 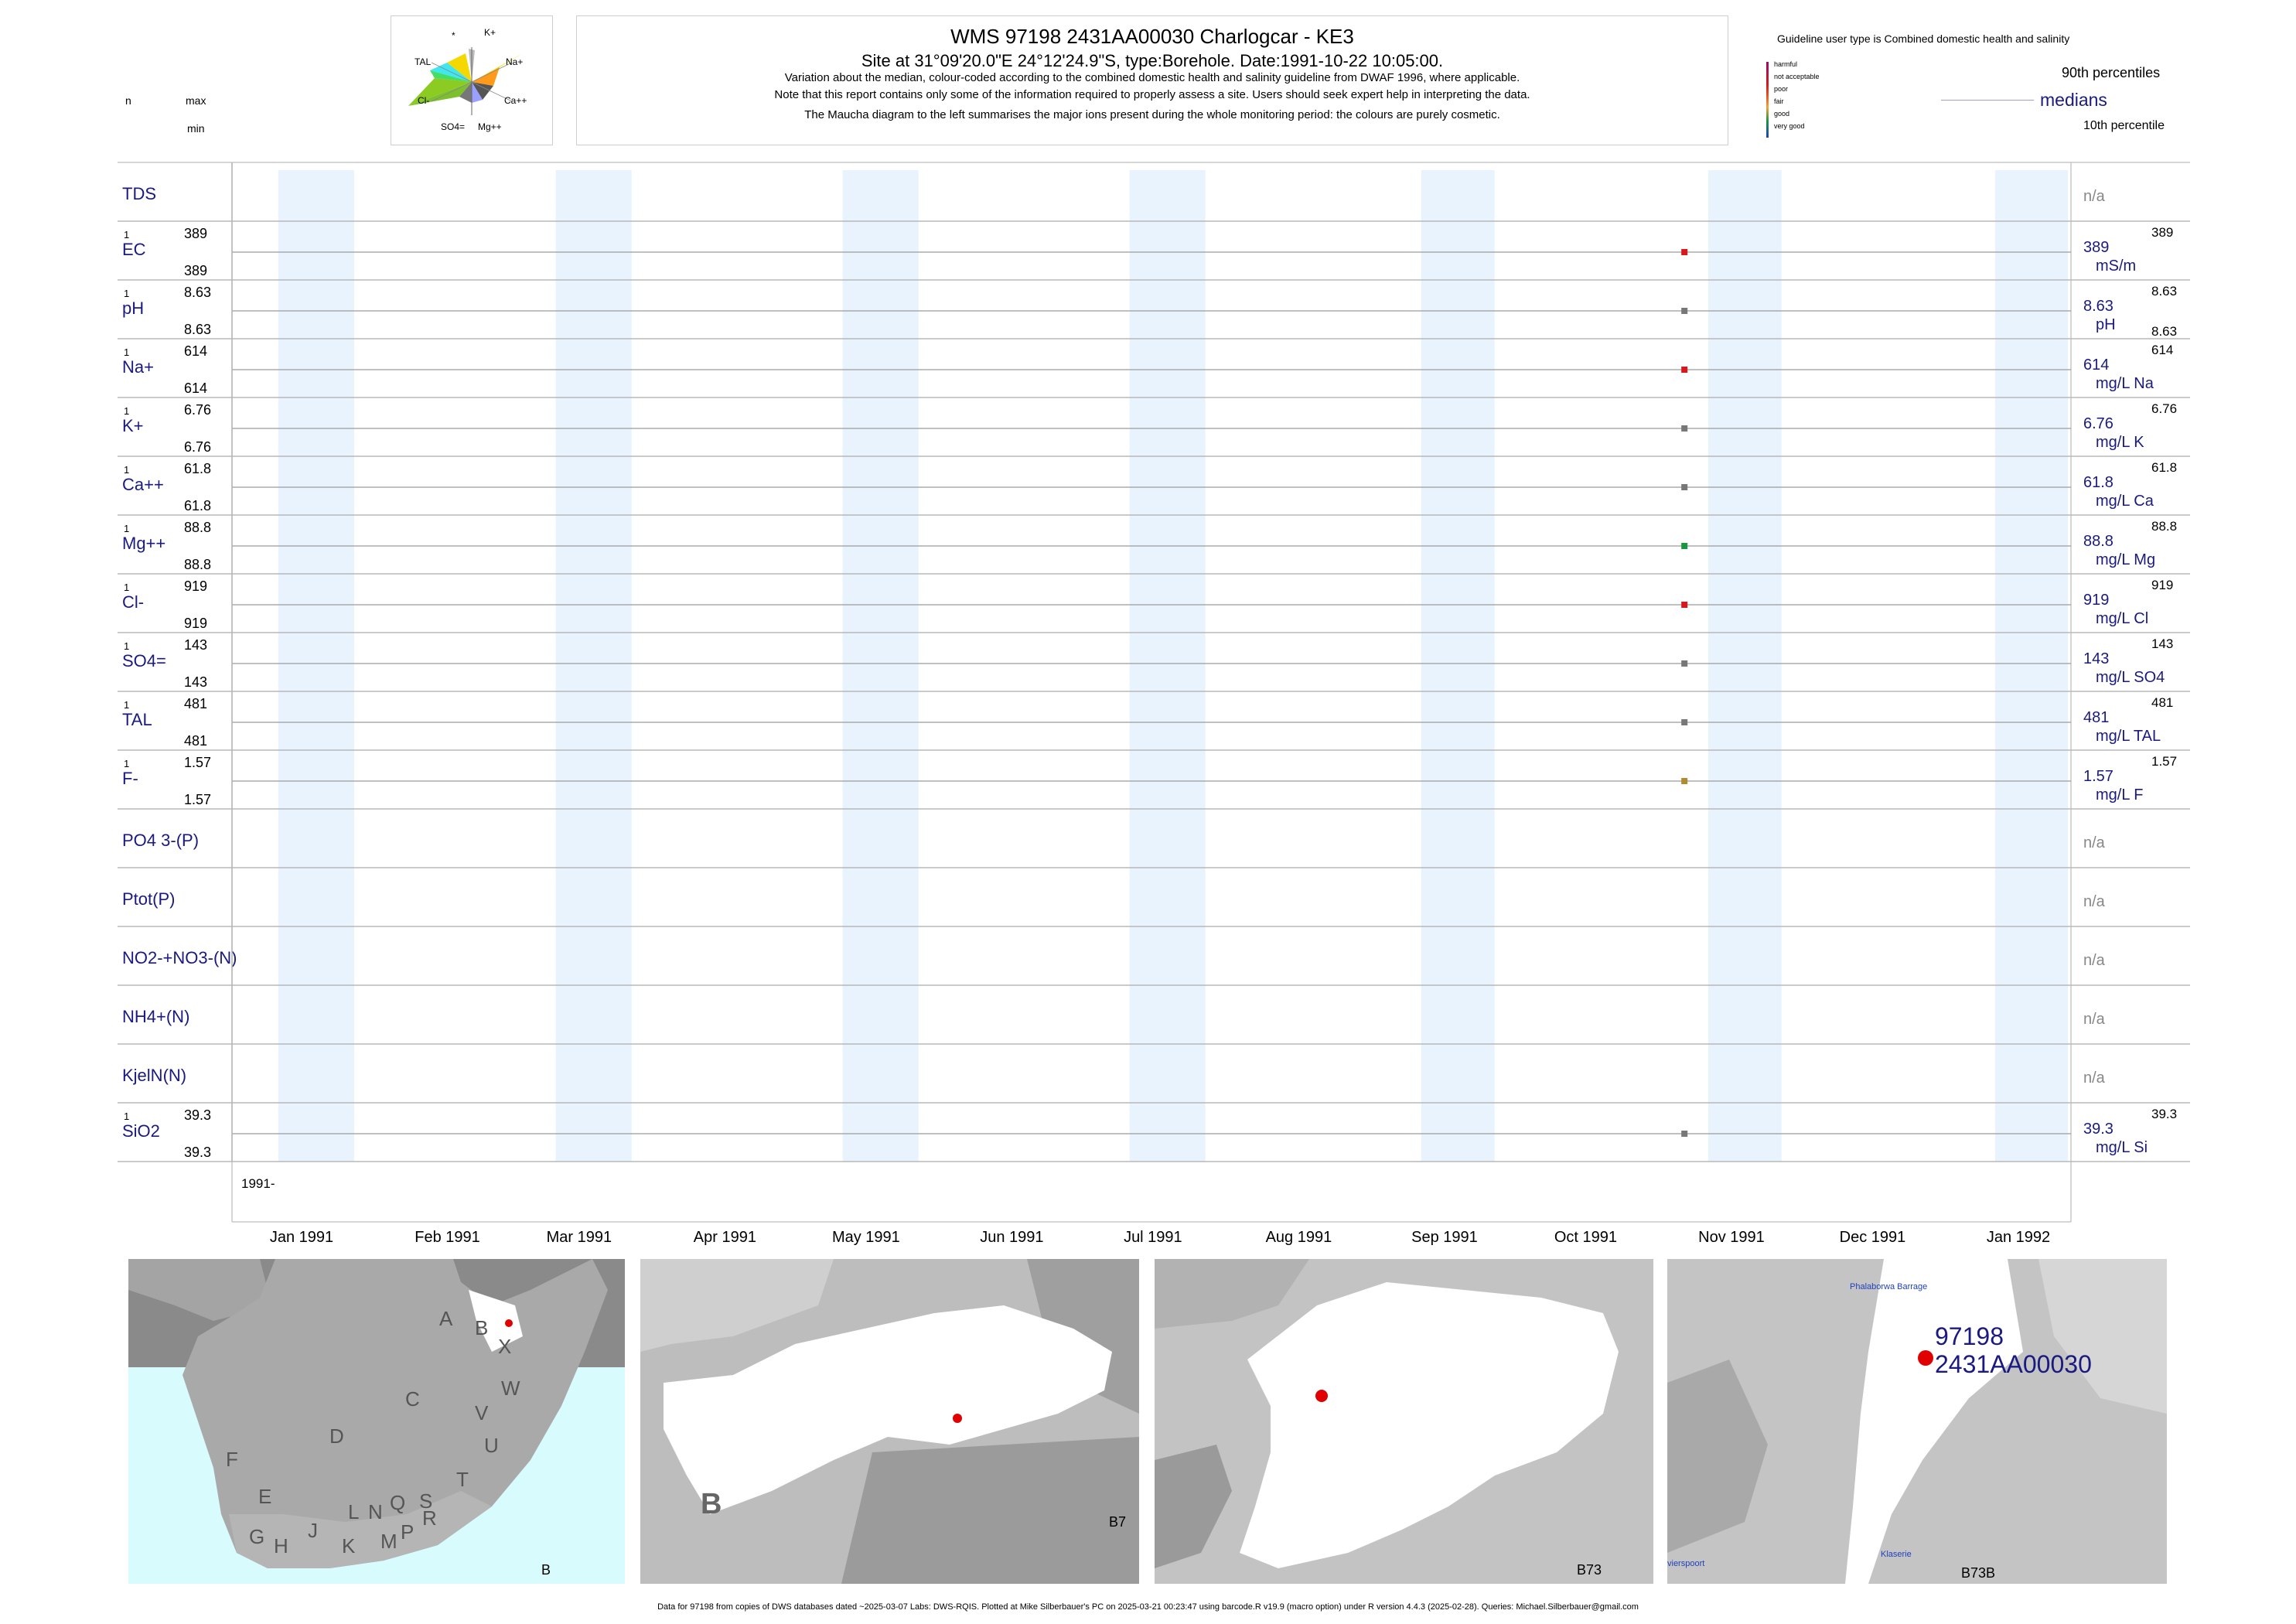 I want to click on x-tick-8: Aug 1991, so click(x=1299, y=1237).